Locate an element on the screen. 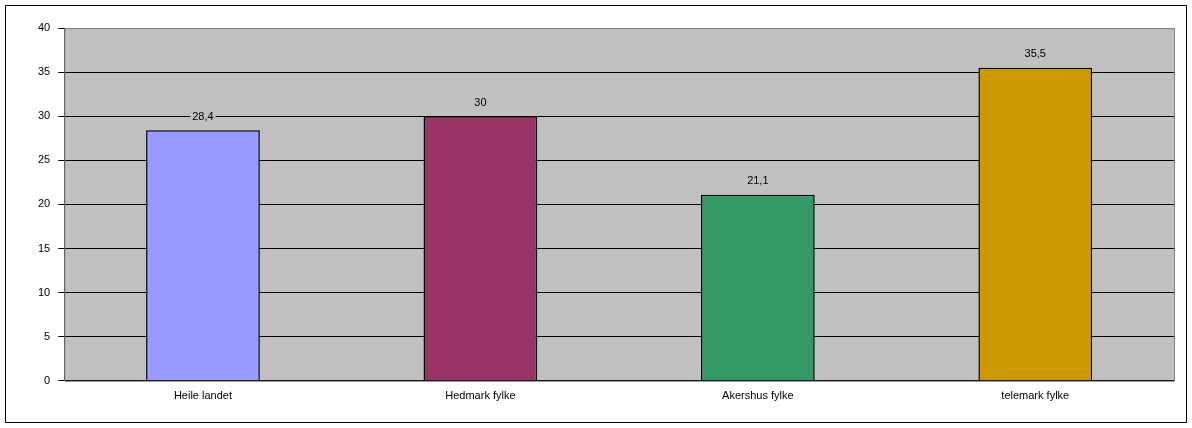  x-tick-label: Akershus fylke is located at coordinates (758, 395).